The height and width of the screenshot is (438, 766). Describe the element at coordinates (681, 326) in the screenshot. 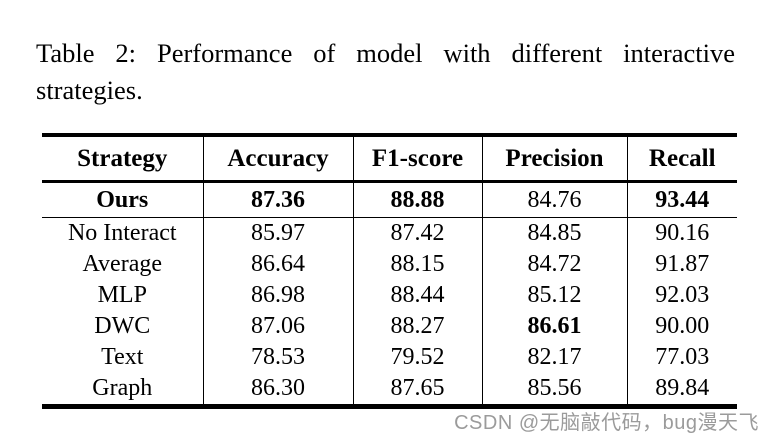

I see `cell-recall: 90.00` at that location.